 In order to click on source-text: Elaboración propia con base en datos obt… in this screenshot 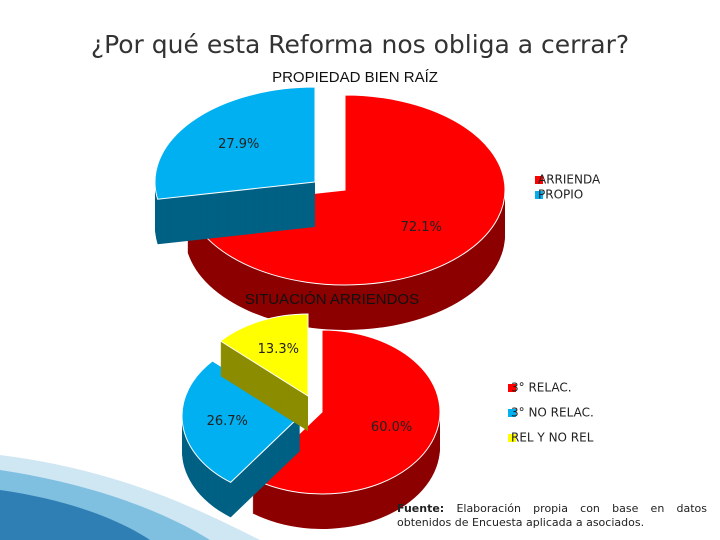, I will do `click(552, 515)`.